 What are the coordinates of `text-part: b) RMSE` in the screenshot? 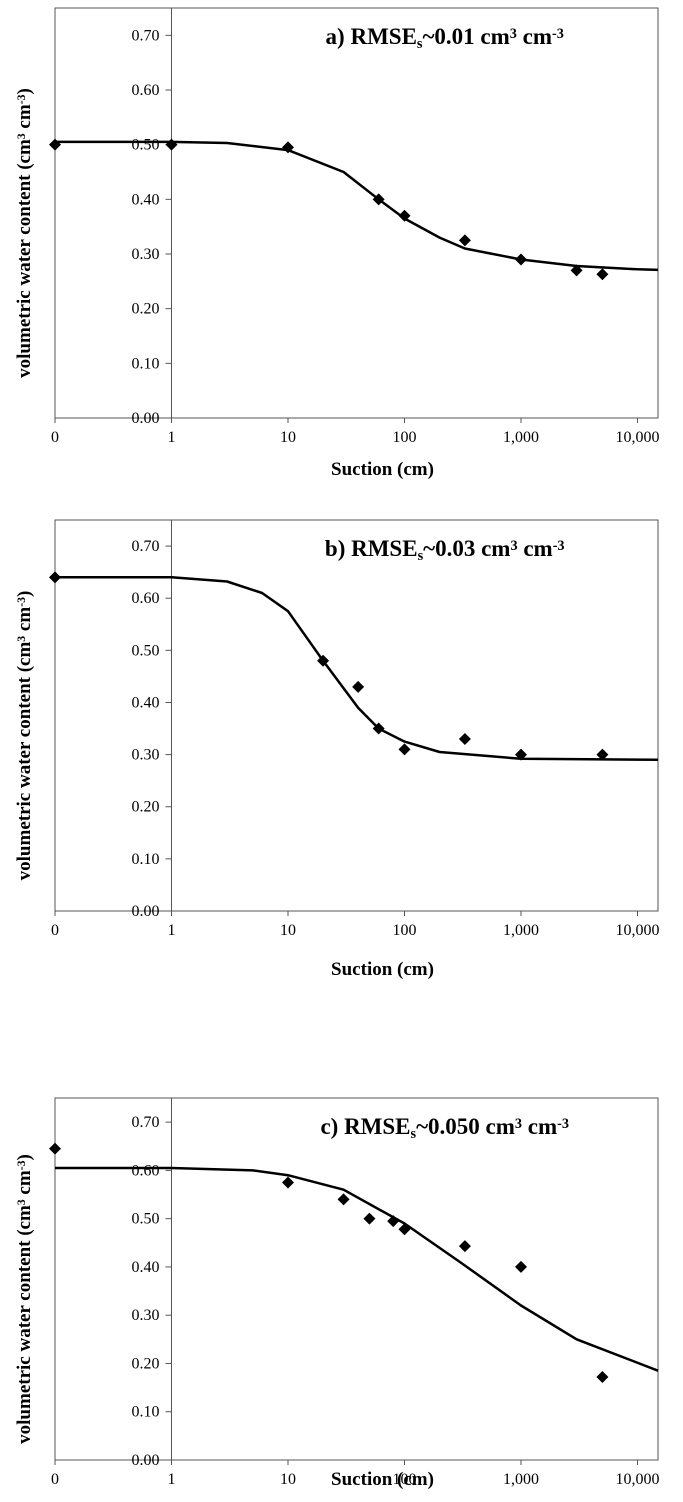 It's located at (371, 548).